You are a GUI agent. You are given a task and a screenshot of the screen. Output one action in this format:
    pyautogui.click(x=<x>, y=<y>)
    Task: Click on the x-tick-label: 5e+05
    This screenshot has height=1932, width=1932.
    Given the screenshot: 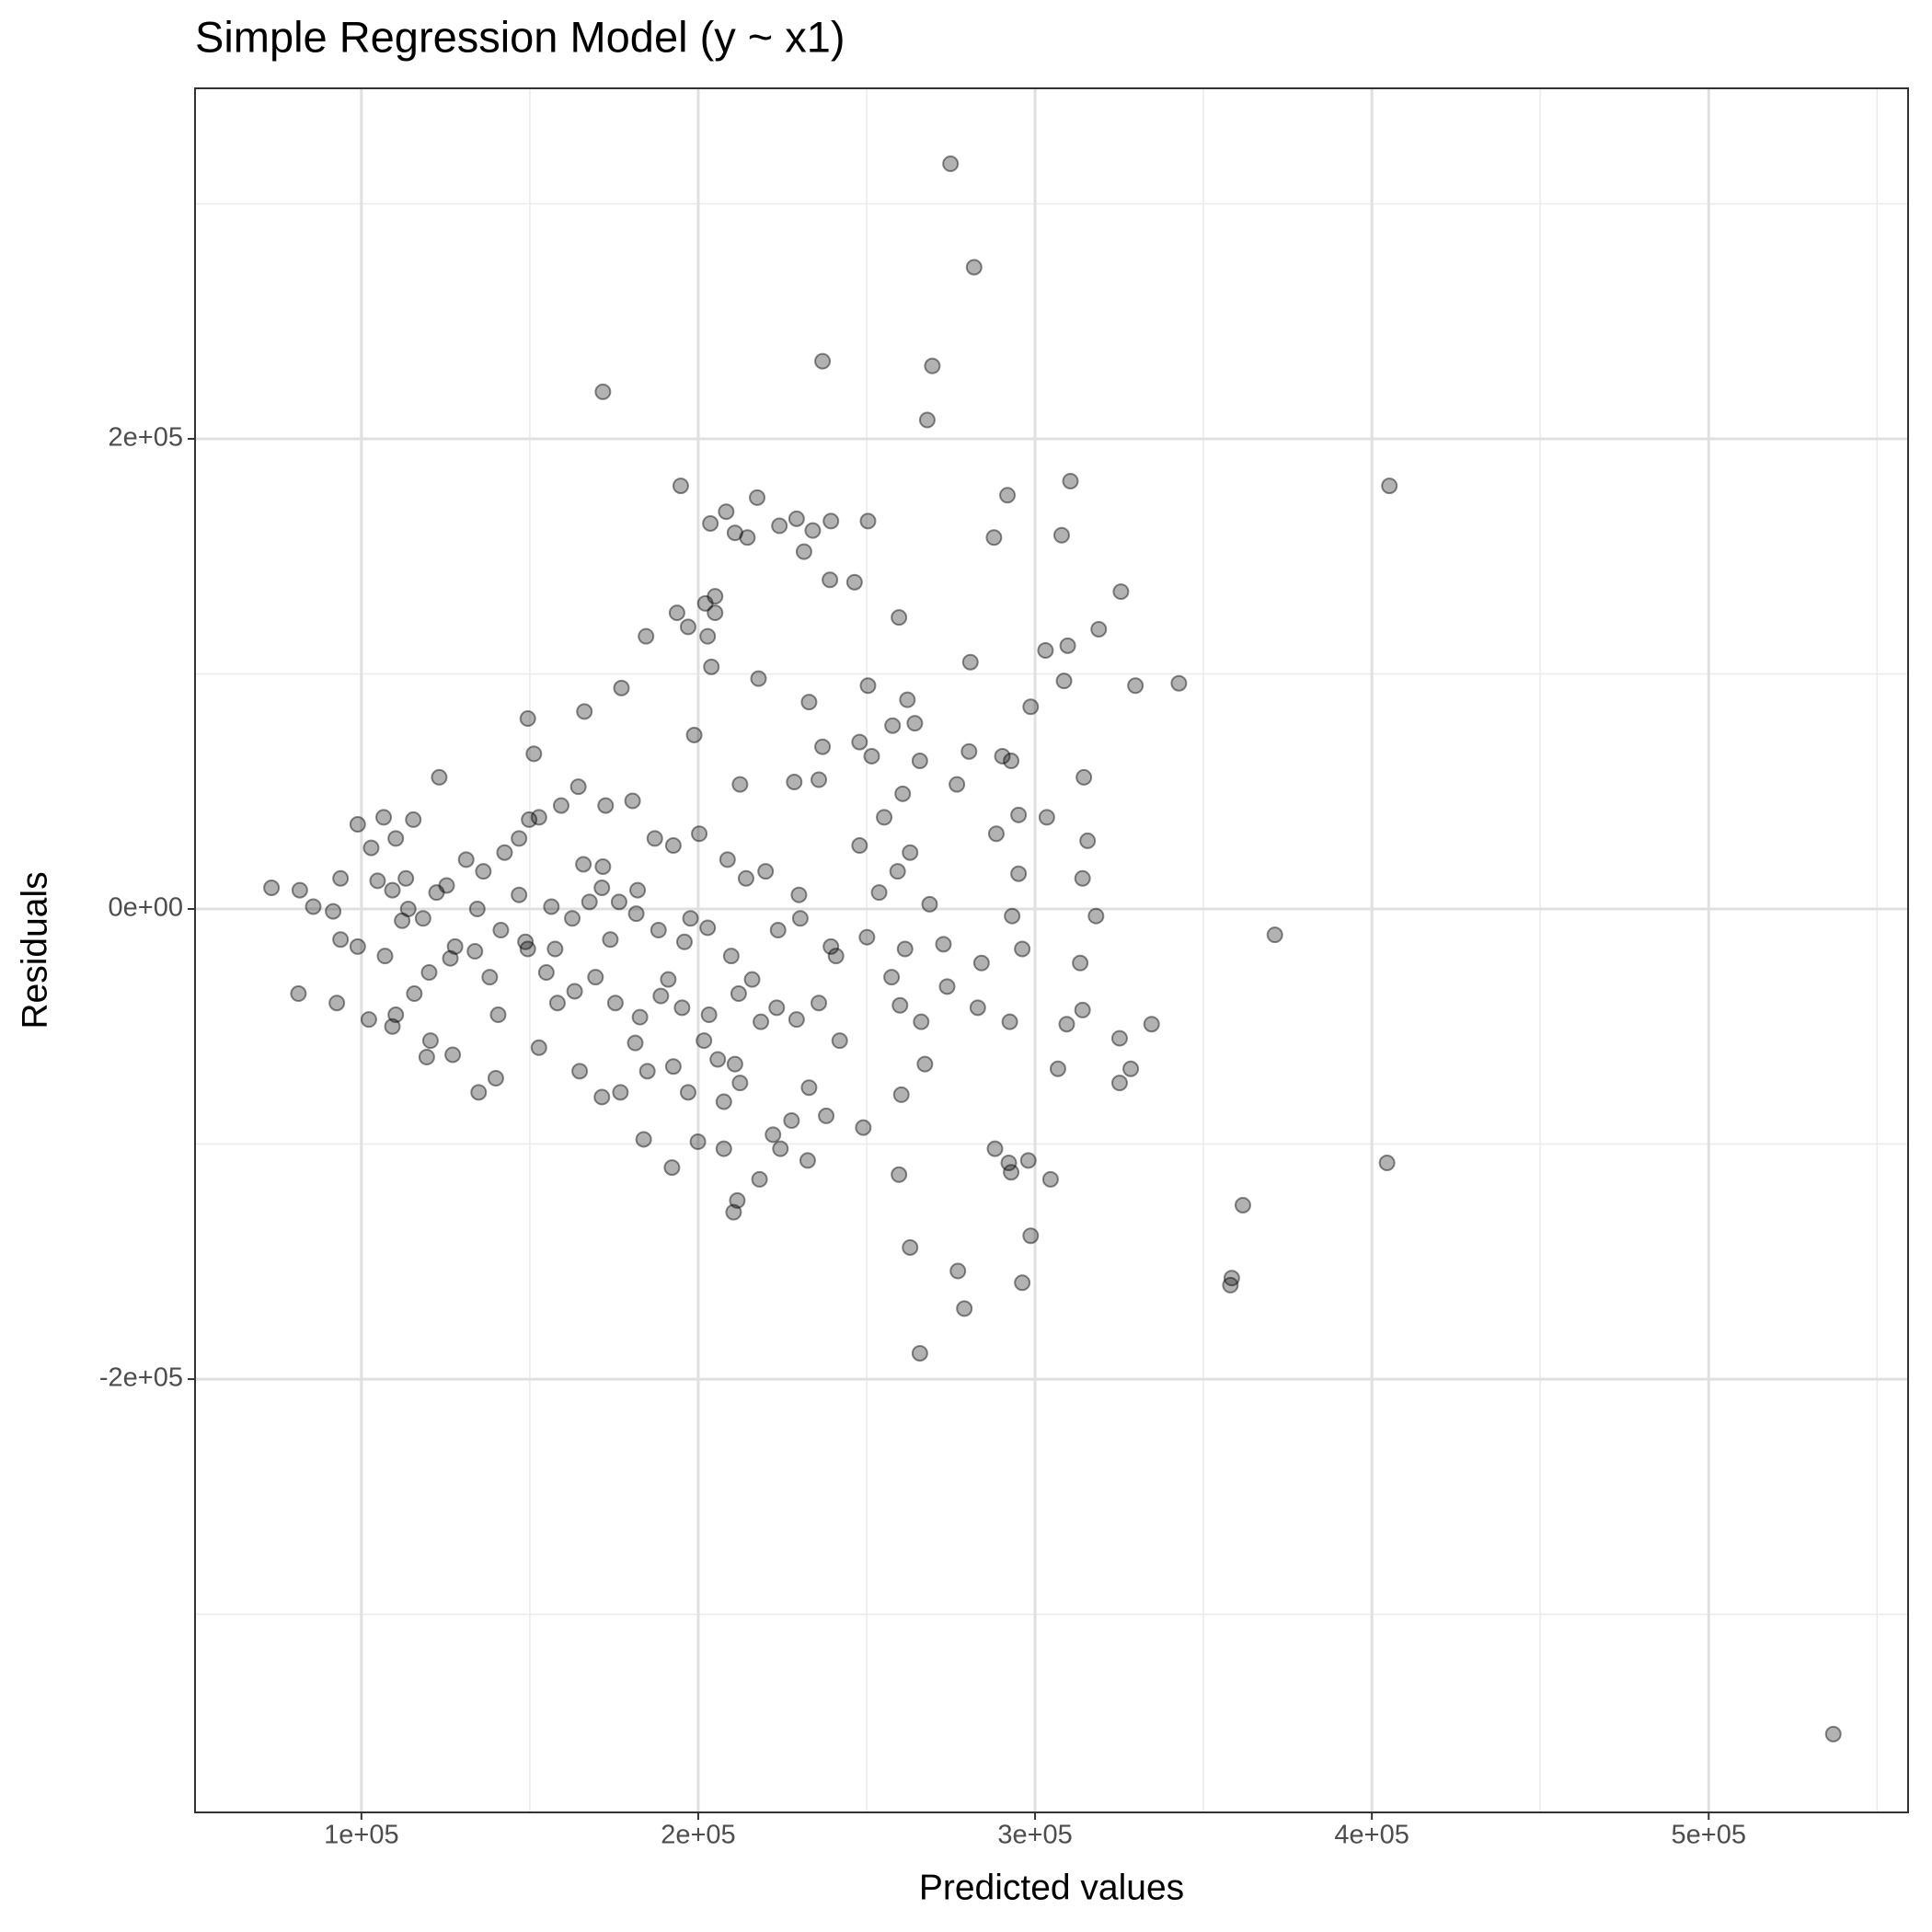 What is the action you would take?
    pyautogui.click(x=1709, y=1835)
    